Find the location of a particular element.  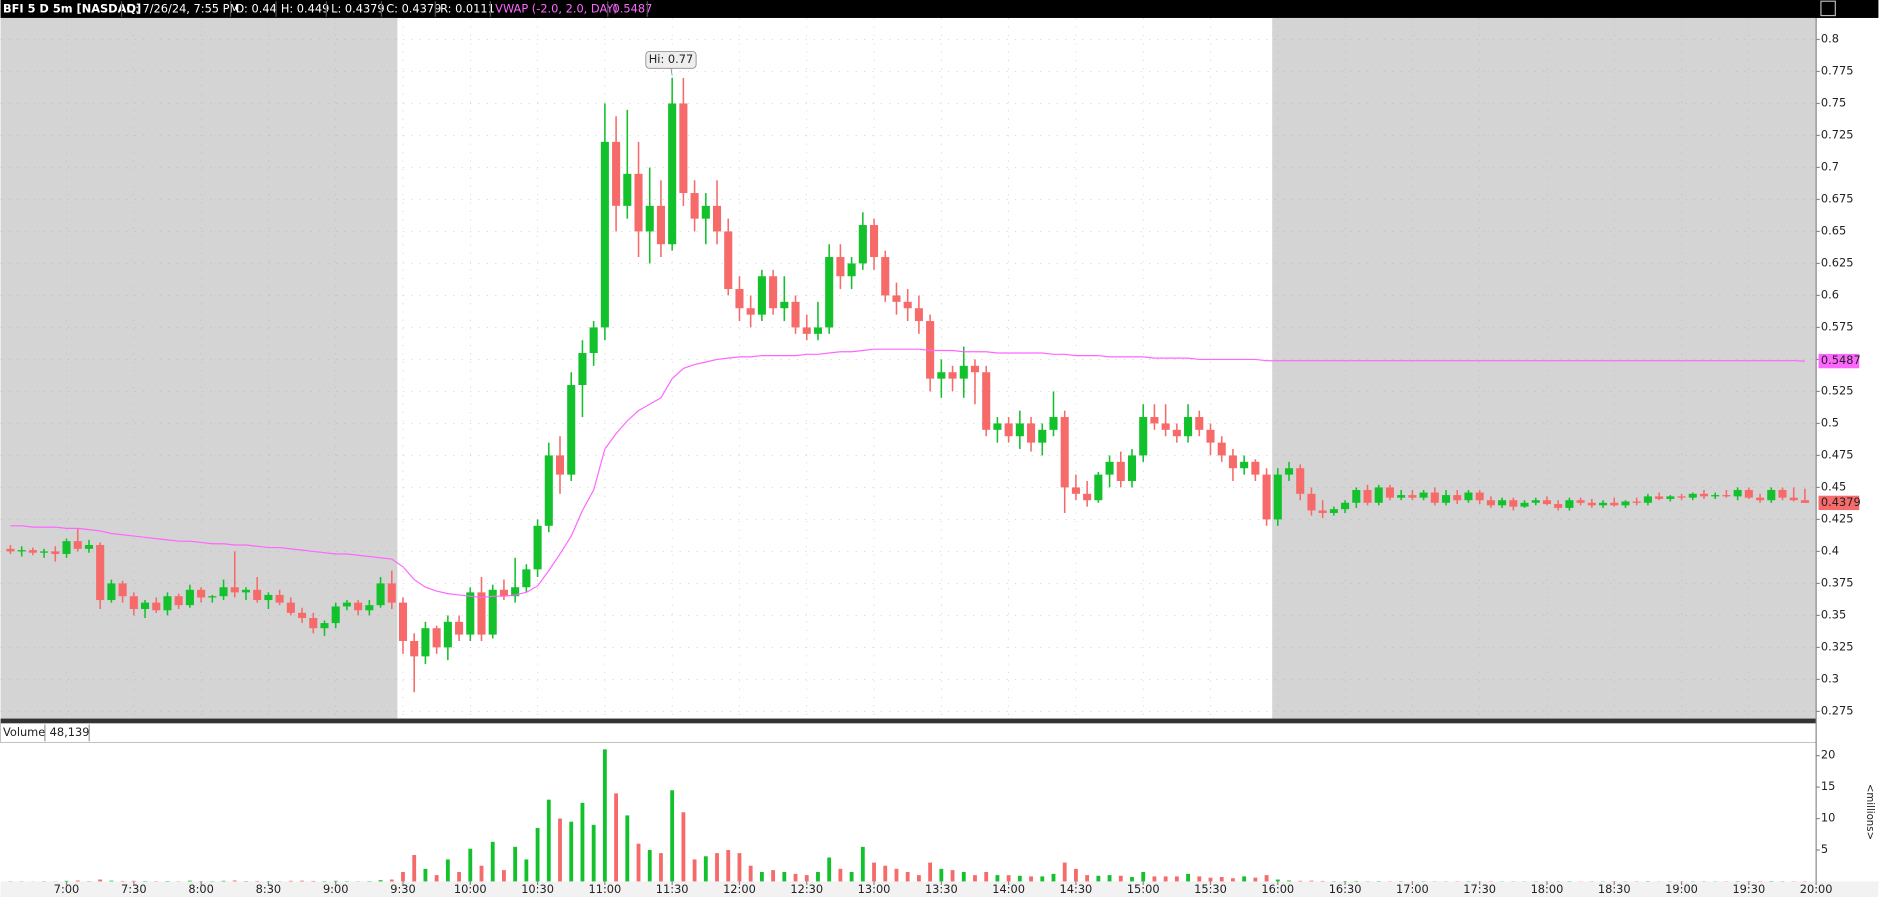

x-tick-label: 15:00 is located at coordinates (1143, 889).